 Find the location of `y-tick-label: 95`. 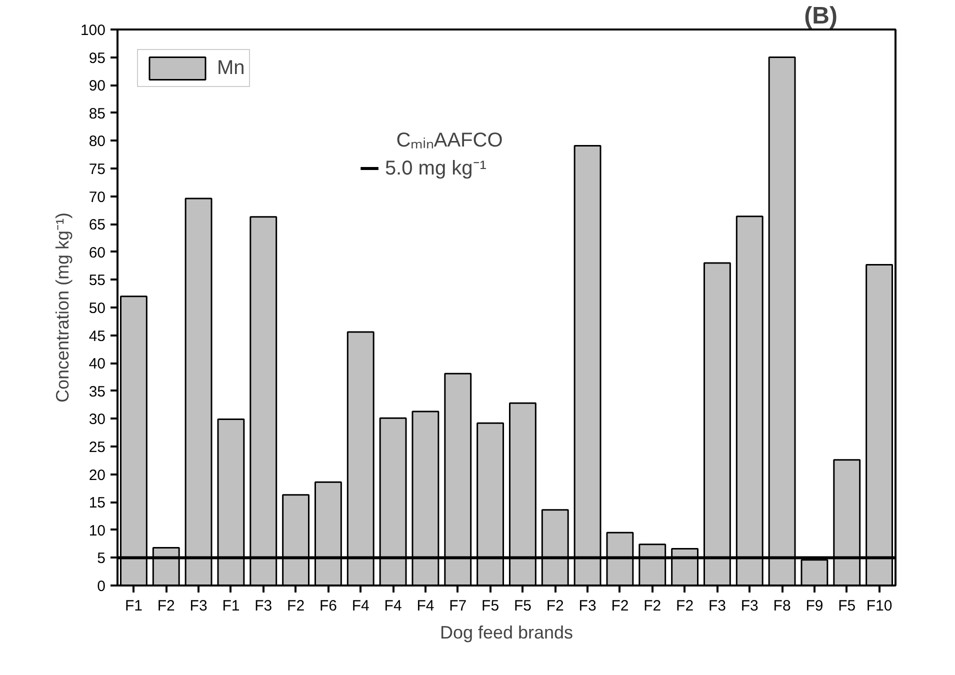

y-tick-label: 95 is located at coordinates (97, 58).